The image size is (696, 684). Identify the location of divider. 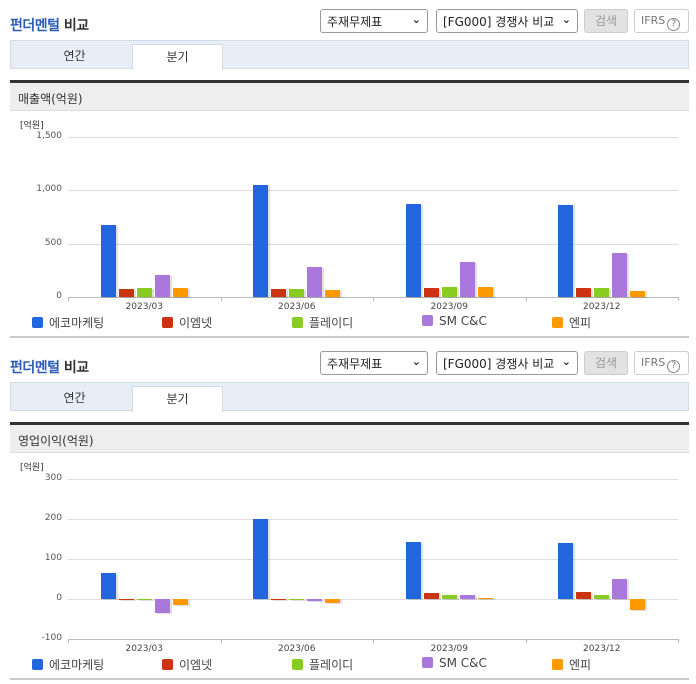
(349, 679).